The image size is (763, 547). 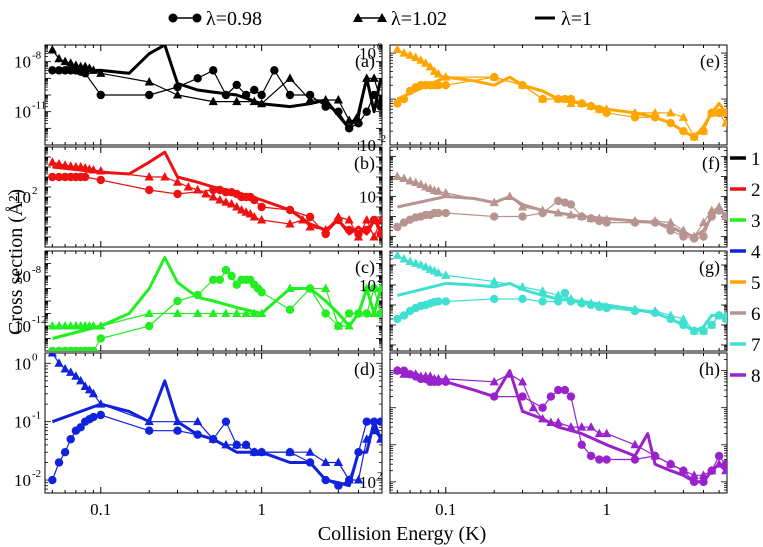 I want to click on x-tick-label: 1, so click(x=606, y=509).